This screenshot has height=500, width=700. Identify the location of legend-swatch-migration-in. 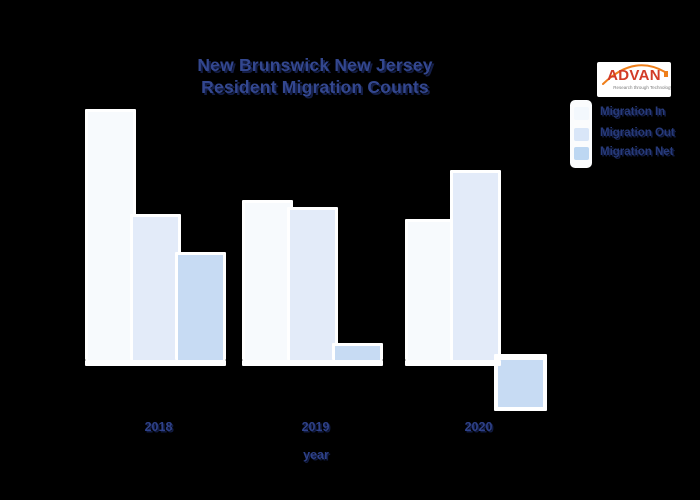
(581, 113).